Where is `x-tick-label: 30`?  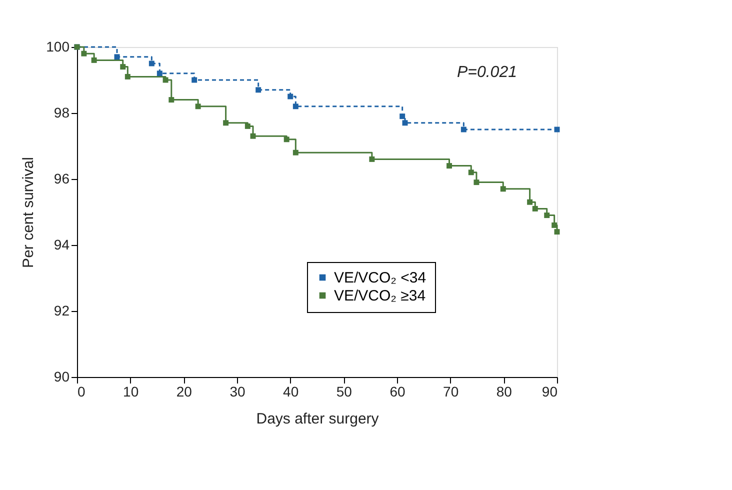 x-tick-label: 30 is located at coordinates (238, 392).